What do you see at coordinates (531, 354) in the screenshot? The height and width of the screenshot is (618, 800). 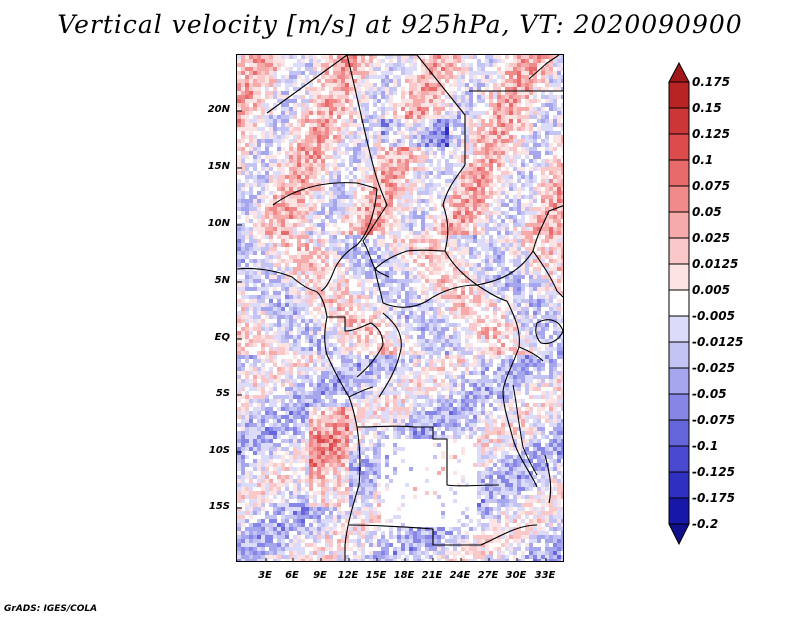 I see `border-uganda` at bounding box center [531, 354].